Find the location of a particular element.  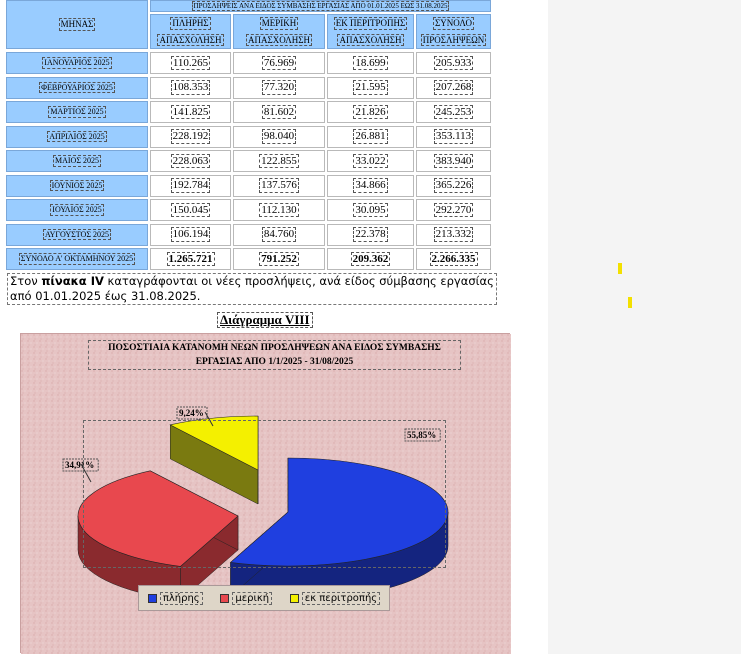

month-cell: ΜΑΡΤΙΟΣ 2025 is located at coordinates (77, 112).